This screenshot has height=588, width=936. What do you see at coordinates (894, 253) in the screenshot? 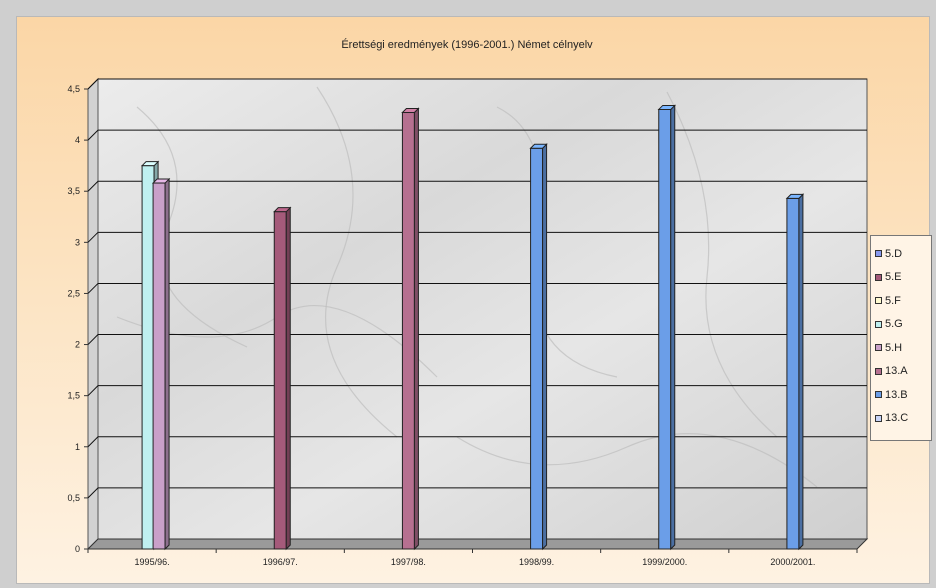
I see `legend-label: 5.D` at bounding box center [894, 253].